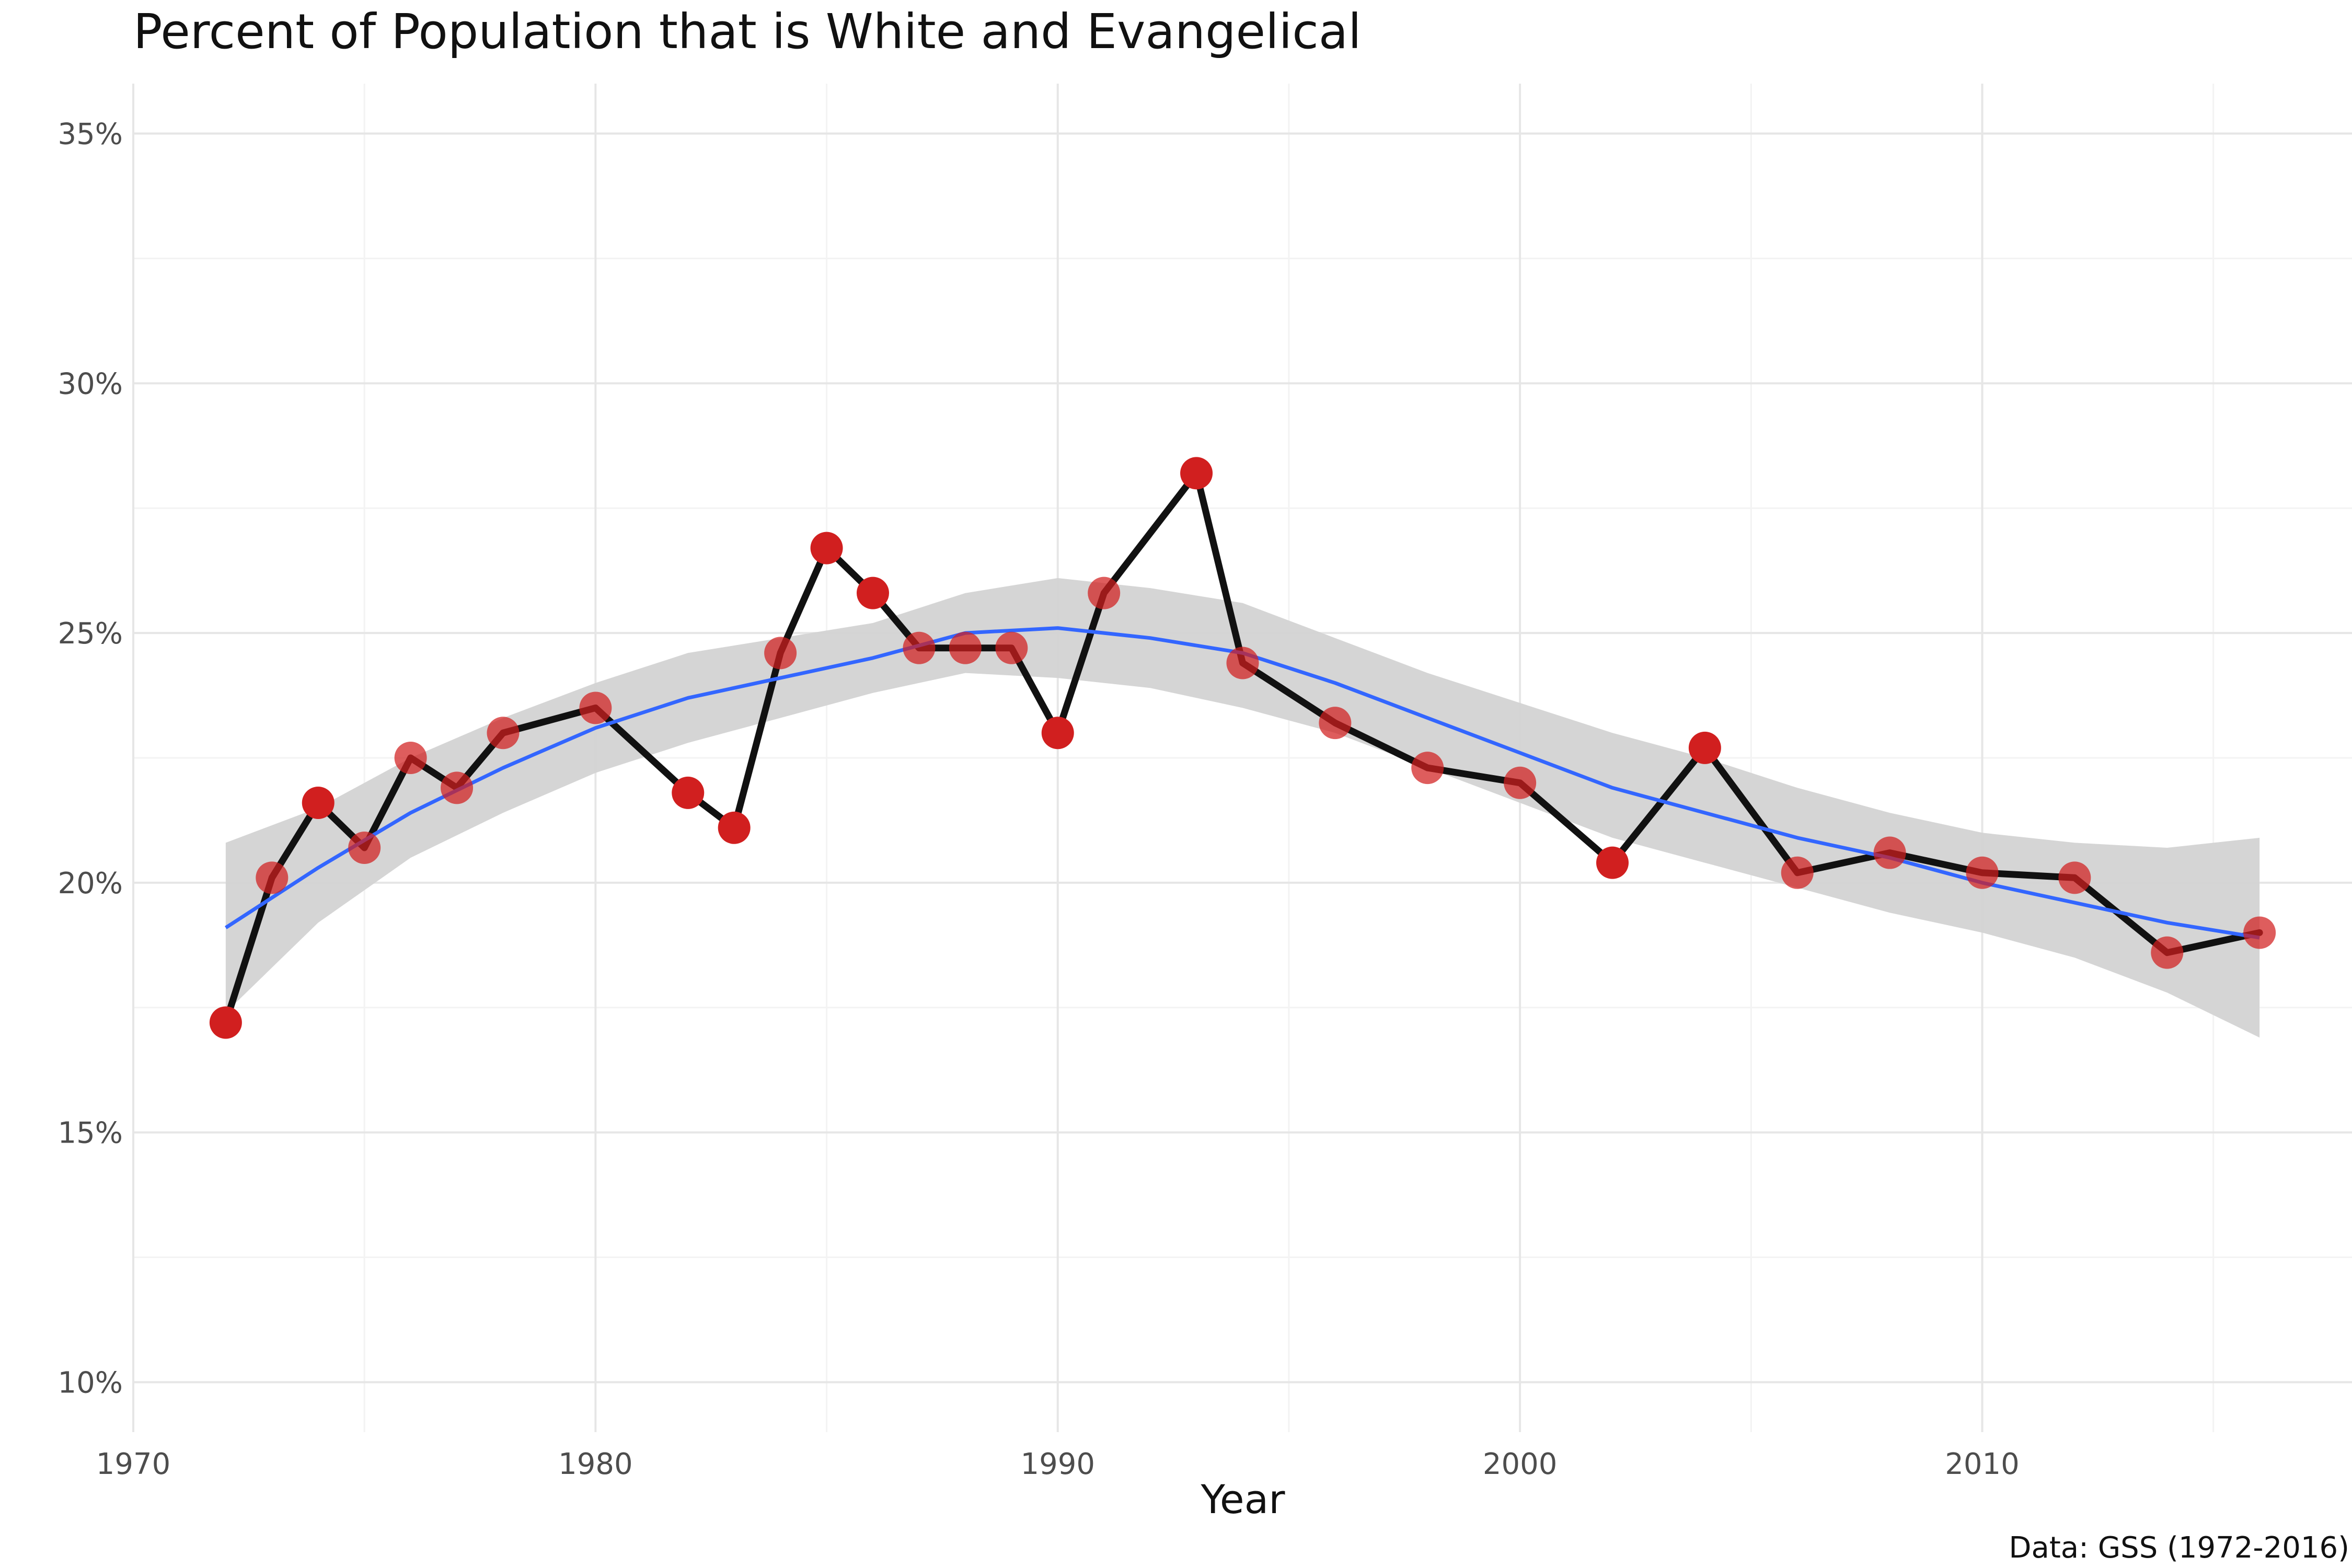 The width and height of the screenshot is (2352, 1568). I want to click on caption: Data: GSS (1972-2016), so click(2179, 1548).